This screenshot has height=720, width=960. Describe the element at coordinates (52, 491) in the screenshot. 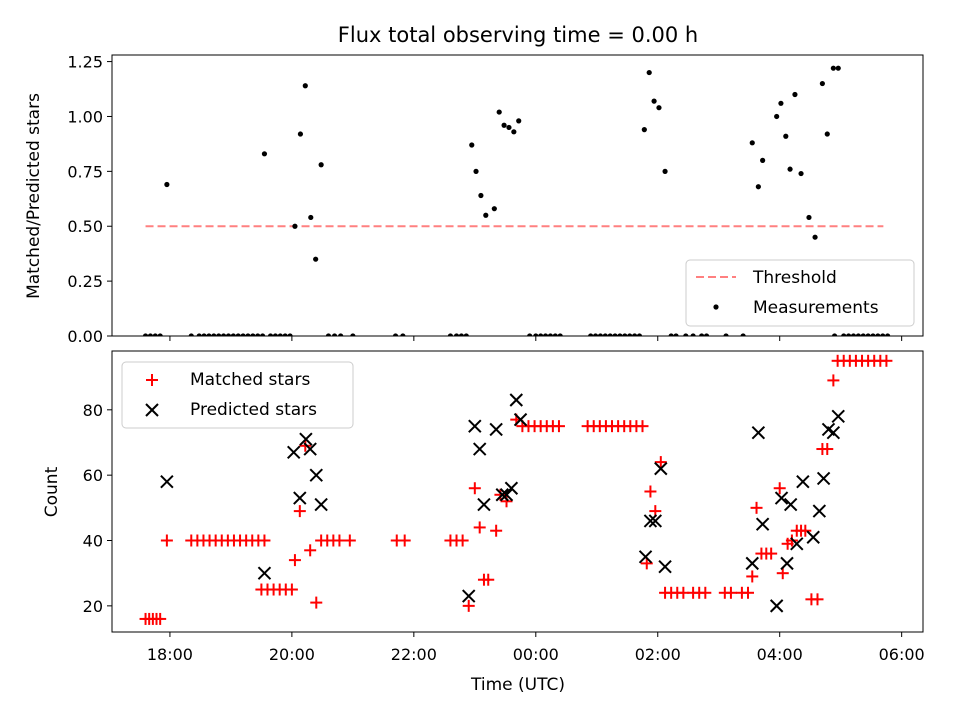

I see `bottom-y-axis-label: Count` at that location.